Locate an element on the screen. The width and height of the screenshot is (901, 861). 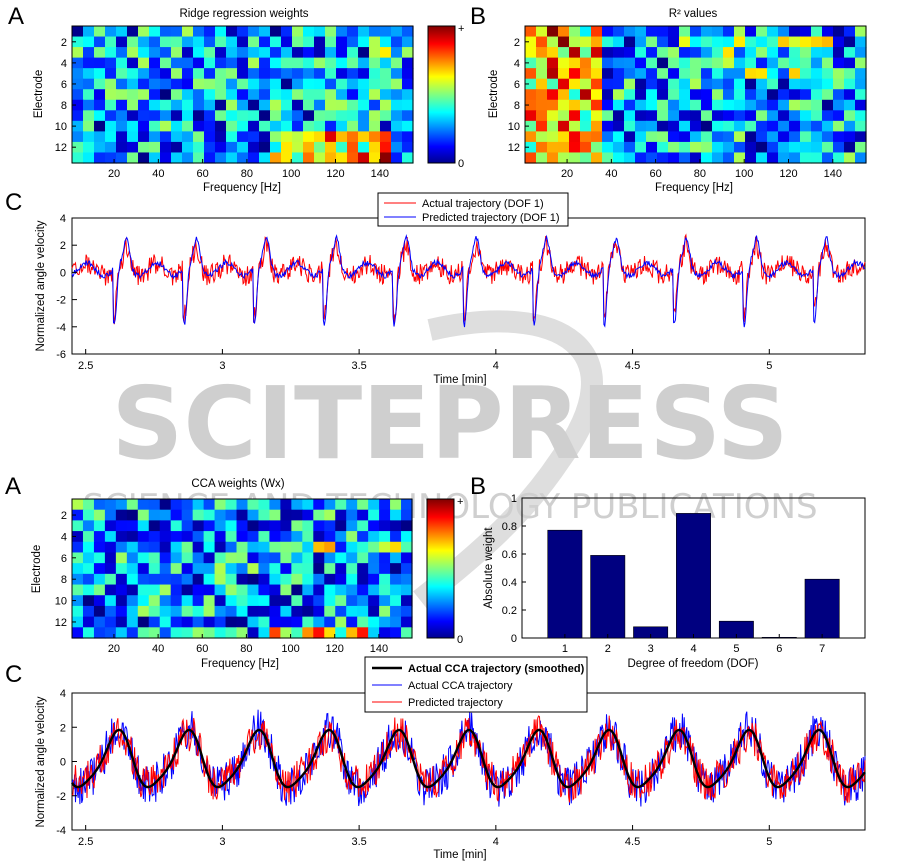
y-tick-label: 0.8 is located at coordinates (509, 527).